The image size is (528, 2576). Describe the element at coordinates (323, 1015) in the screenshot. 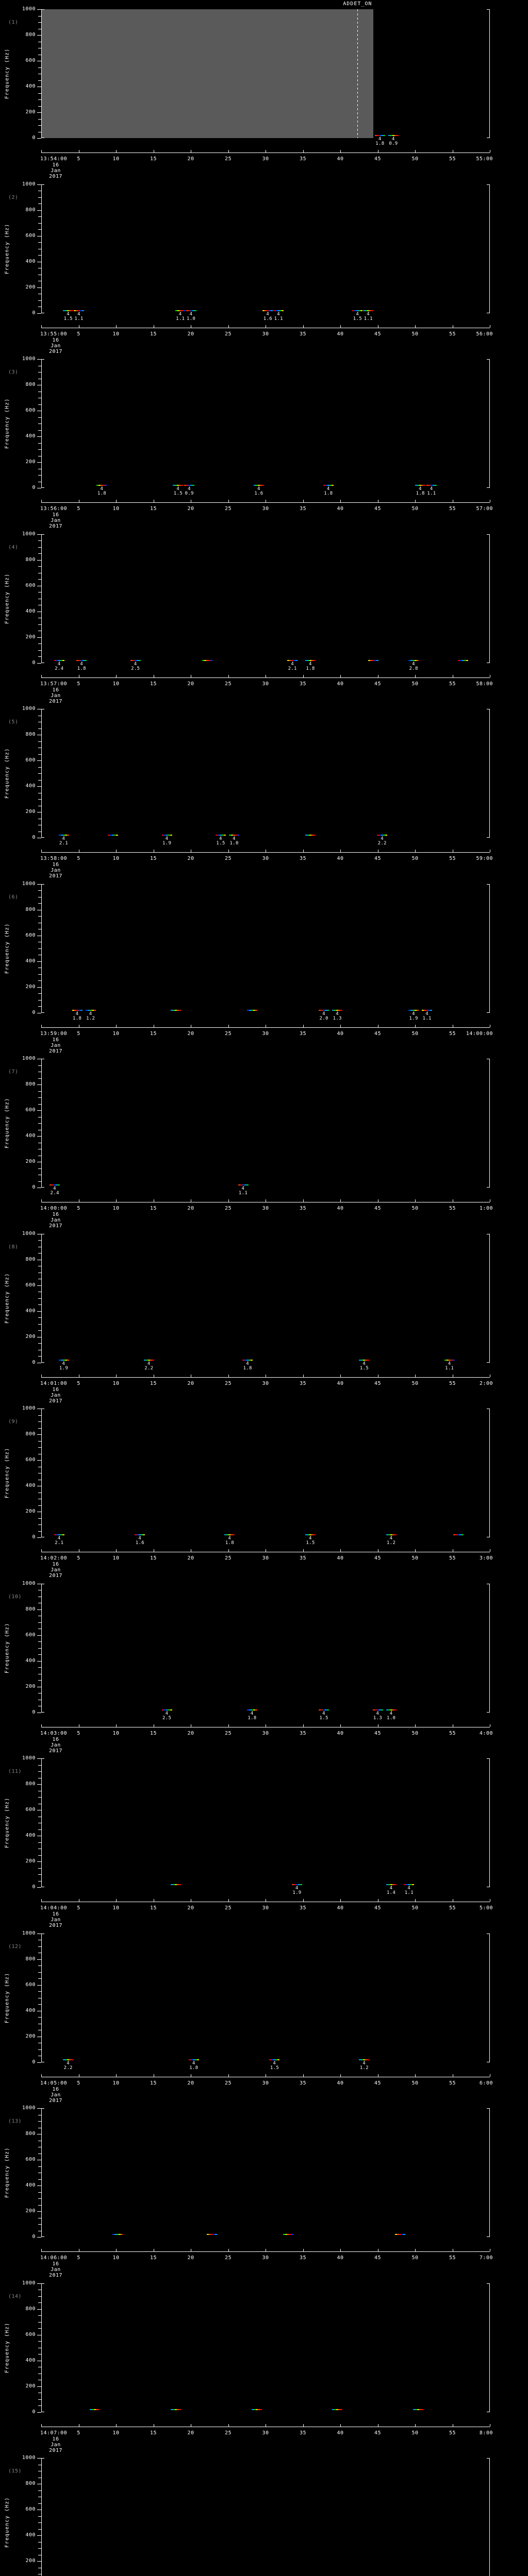

I see `event-marker: 4 2.0` at that location.